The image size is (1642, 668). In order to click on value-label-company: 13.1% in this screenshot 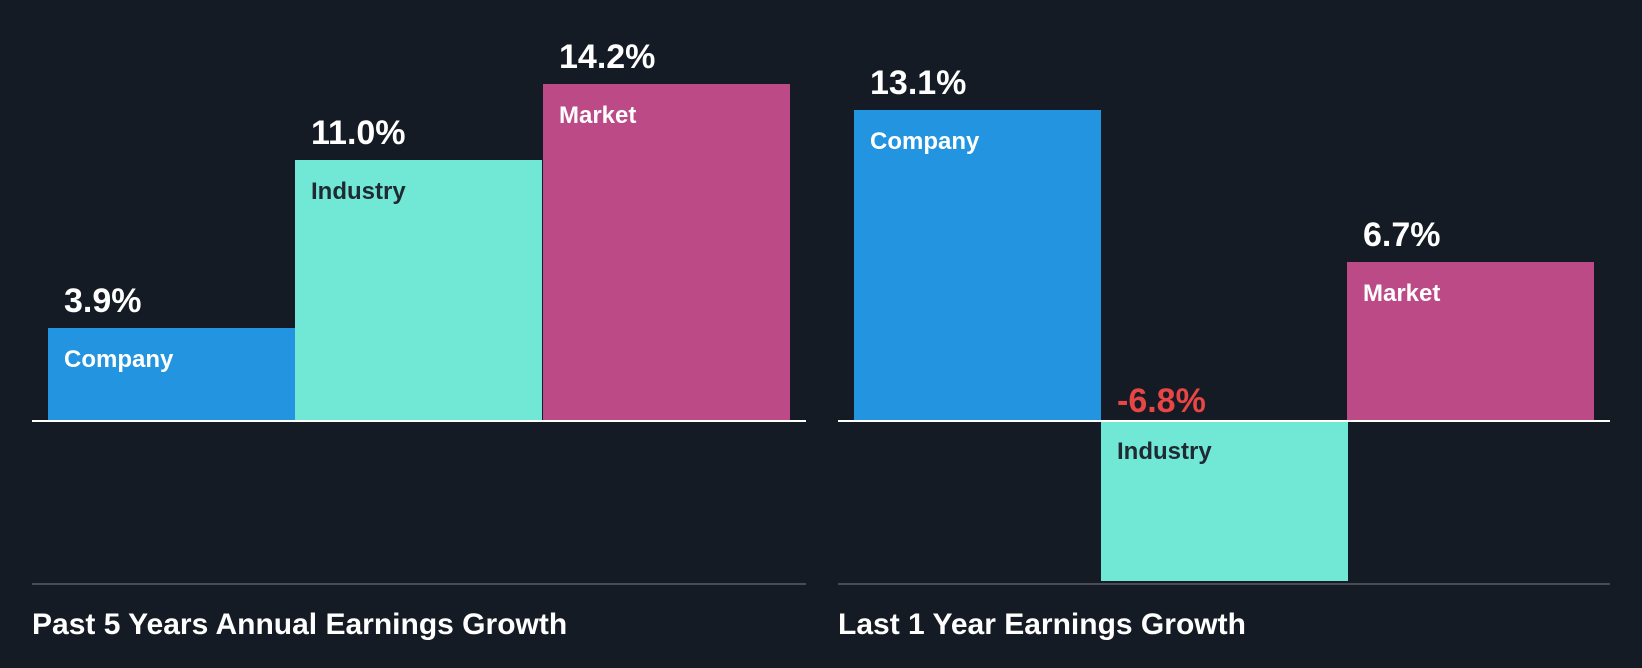, I will do `click(918, 83)`.